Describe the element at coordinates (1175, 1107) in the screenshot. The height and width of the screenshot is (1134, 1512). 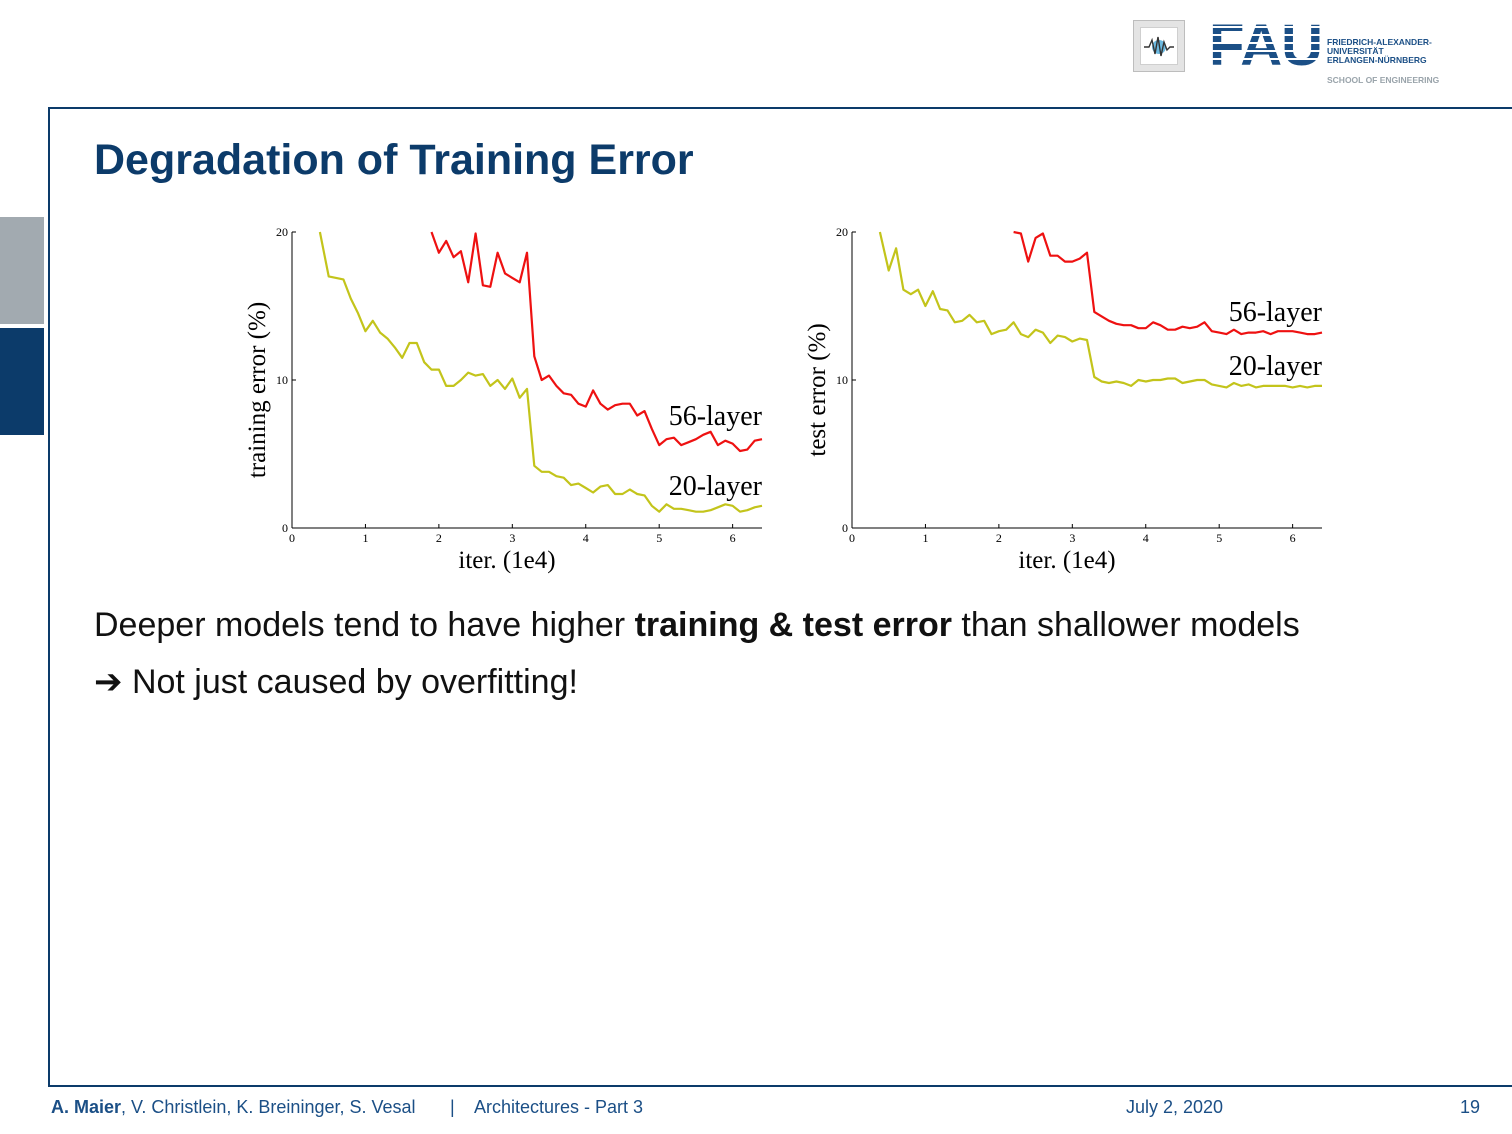
I see `footer-date: July 2, 2020` at that location.